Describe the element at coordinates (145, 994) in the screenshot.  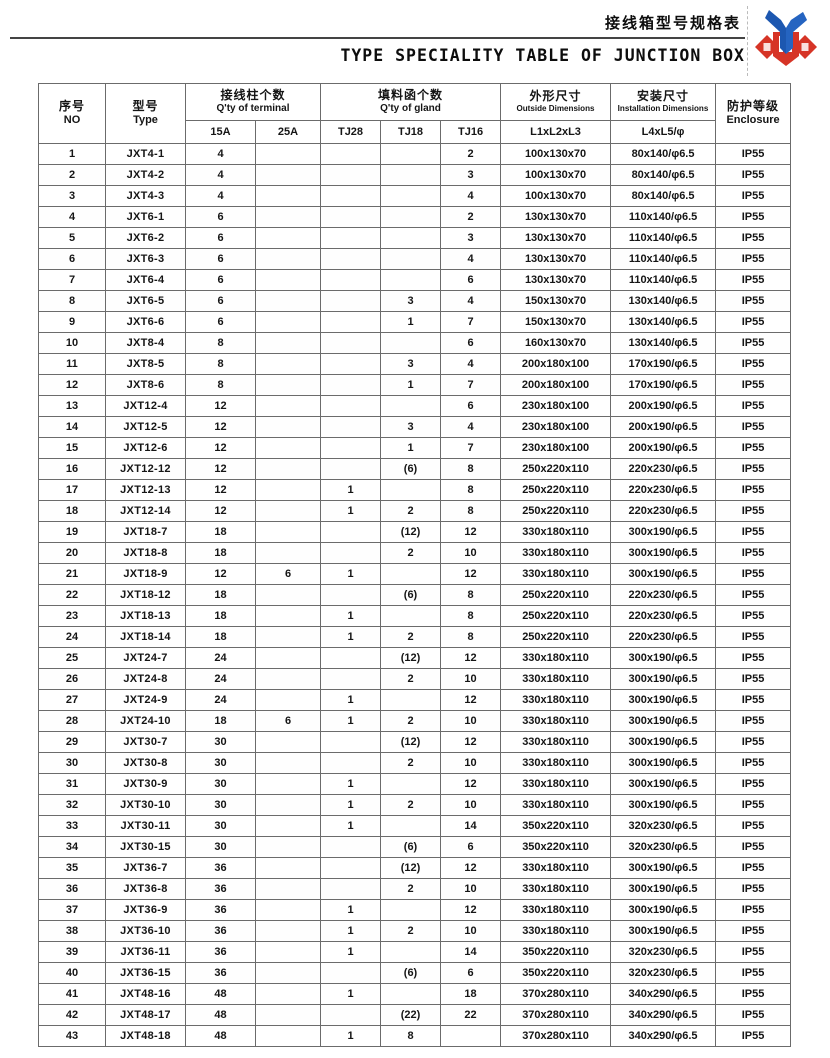
I see `cell-type: JXT48-16` at that location.